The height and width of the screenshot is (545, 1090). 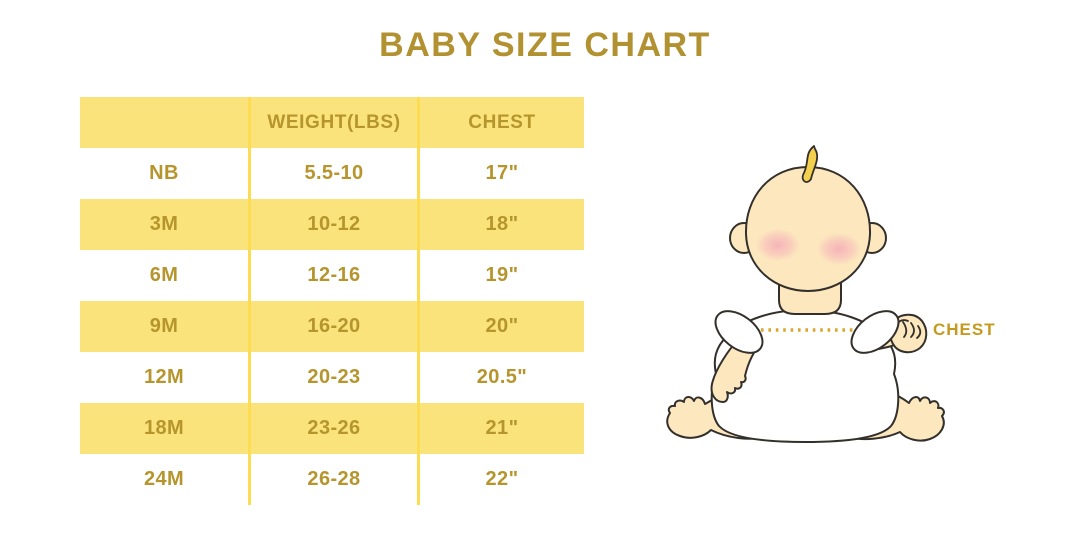 I want to click on column-header-chest: CHEST, so click(x=500, y=122).